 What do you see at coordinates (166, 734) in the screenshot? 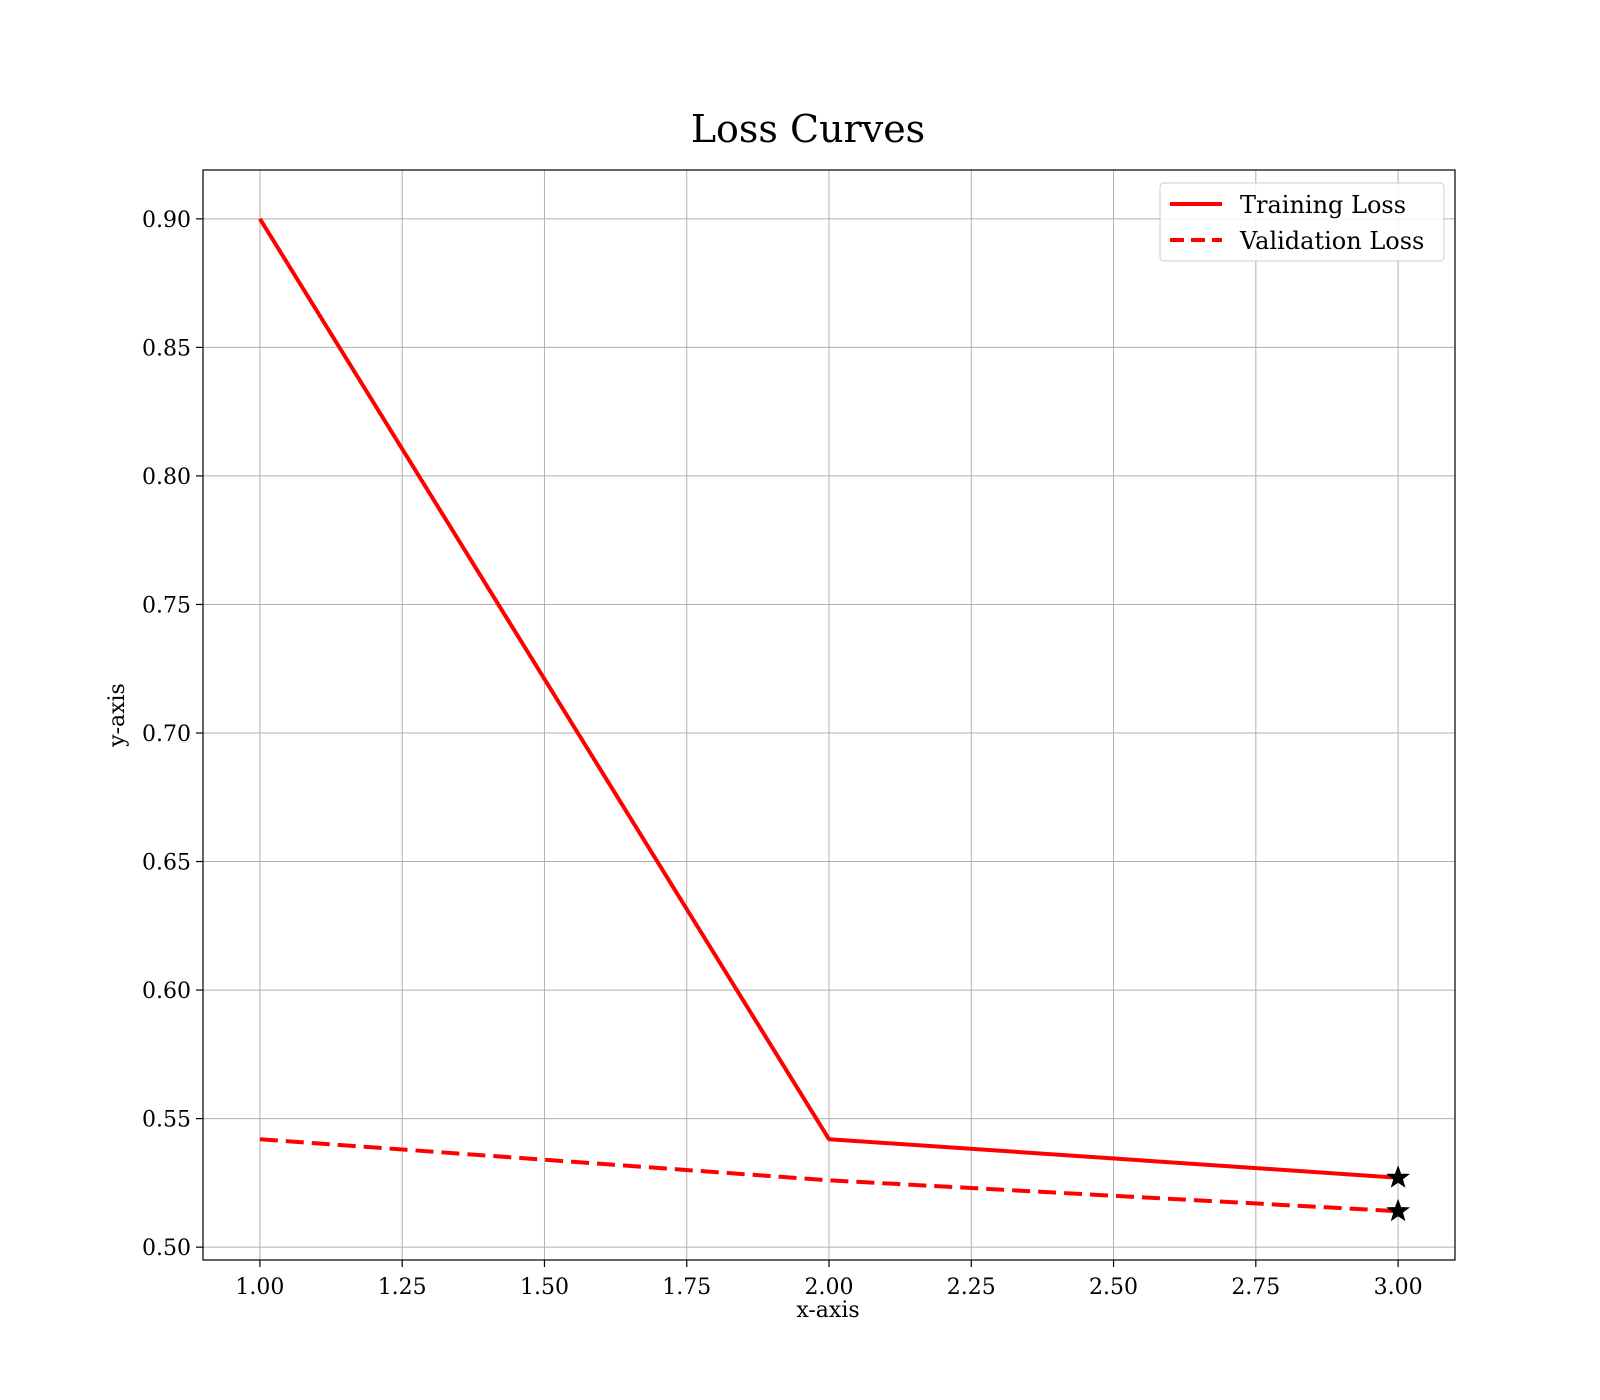
I see `y-tick-label: 0.70` at bounding box center [166, 734].